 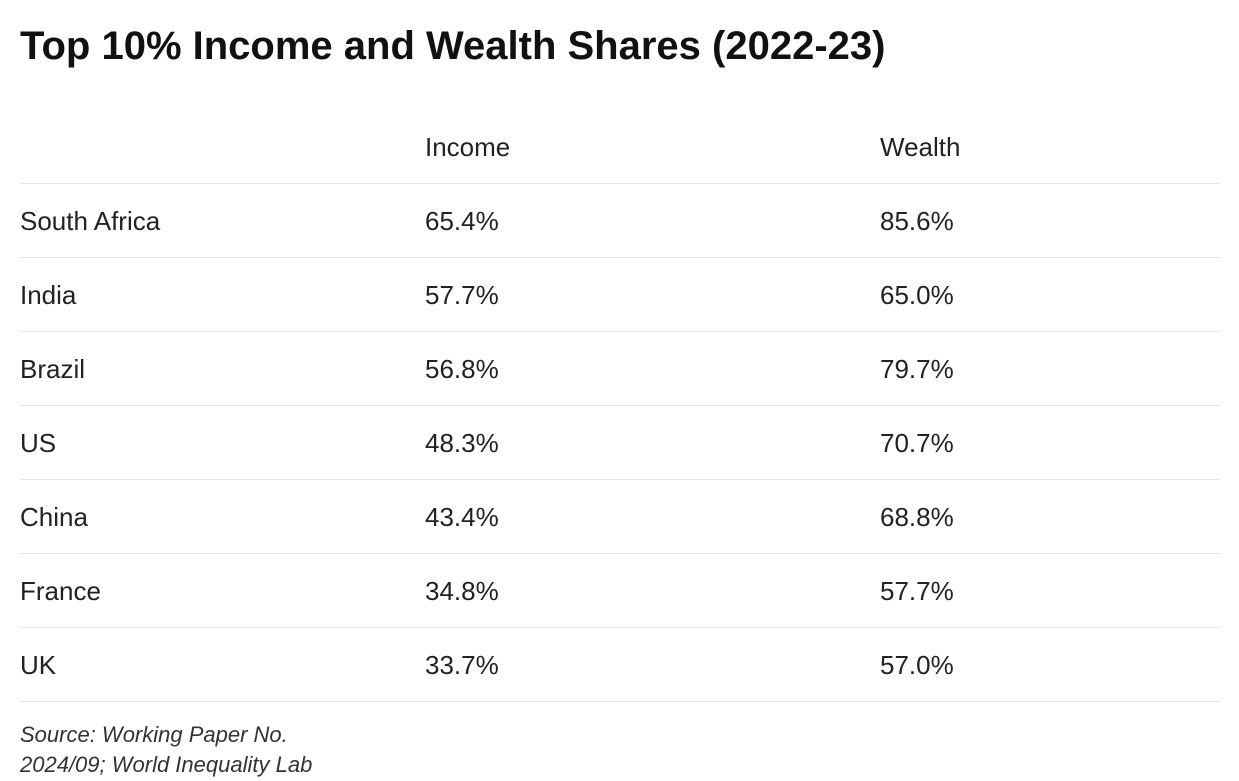 What do you see at coordinates (620, 665) in the screenshot?
I see `table-row: UK 33.7% 57.0%` at bounding box center [620, 665].